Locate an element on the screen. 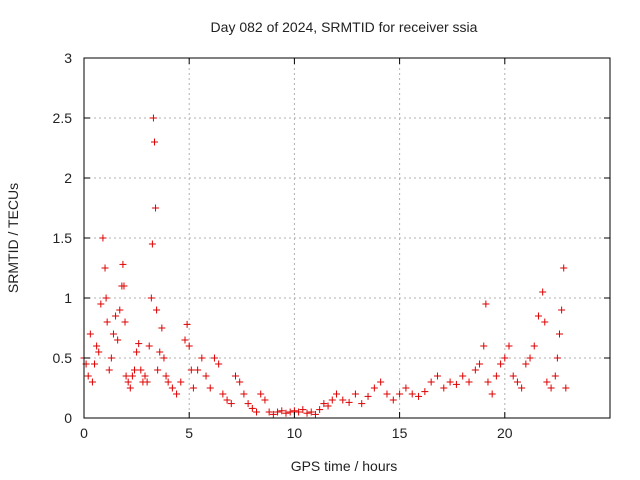  y-tick-label: 2 is located at coordinates (68, 178).